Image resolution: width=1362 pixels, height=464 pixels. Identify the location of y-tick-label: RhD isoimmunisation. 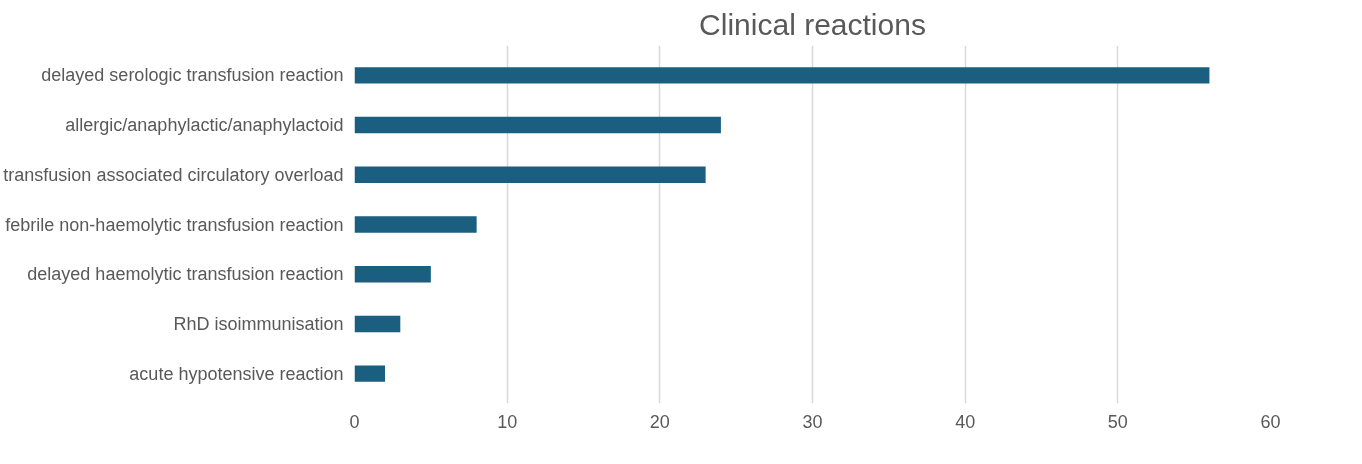
(258, 323).